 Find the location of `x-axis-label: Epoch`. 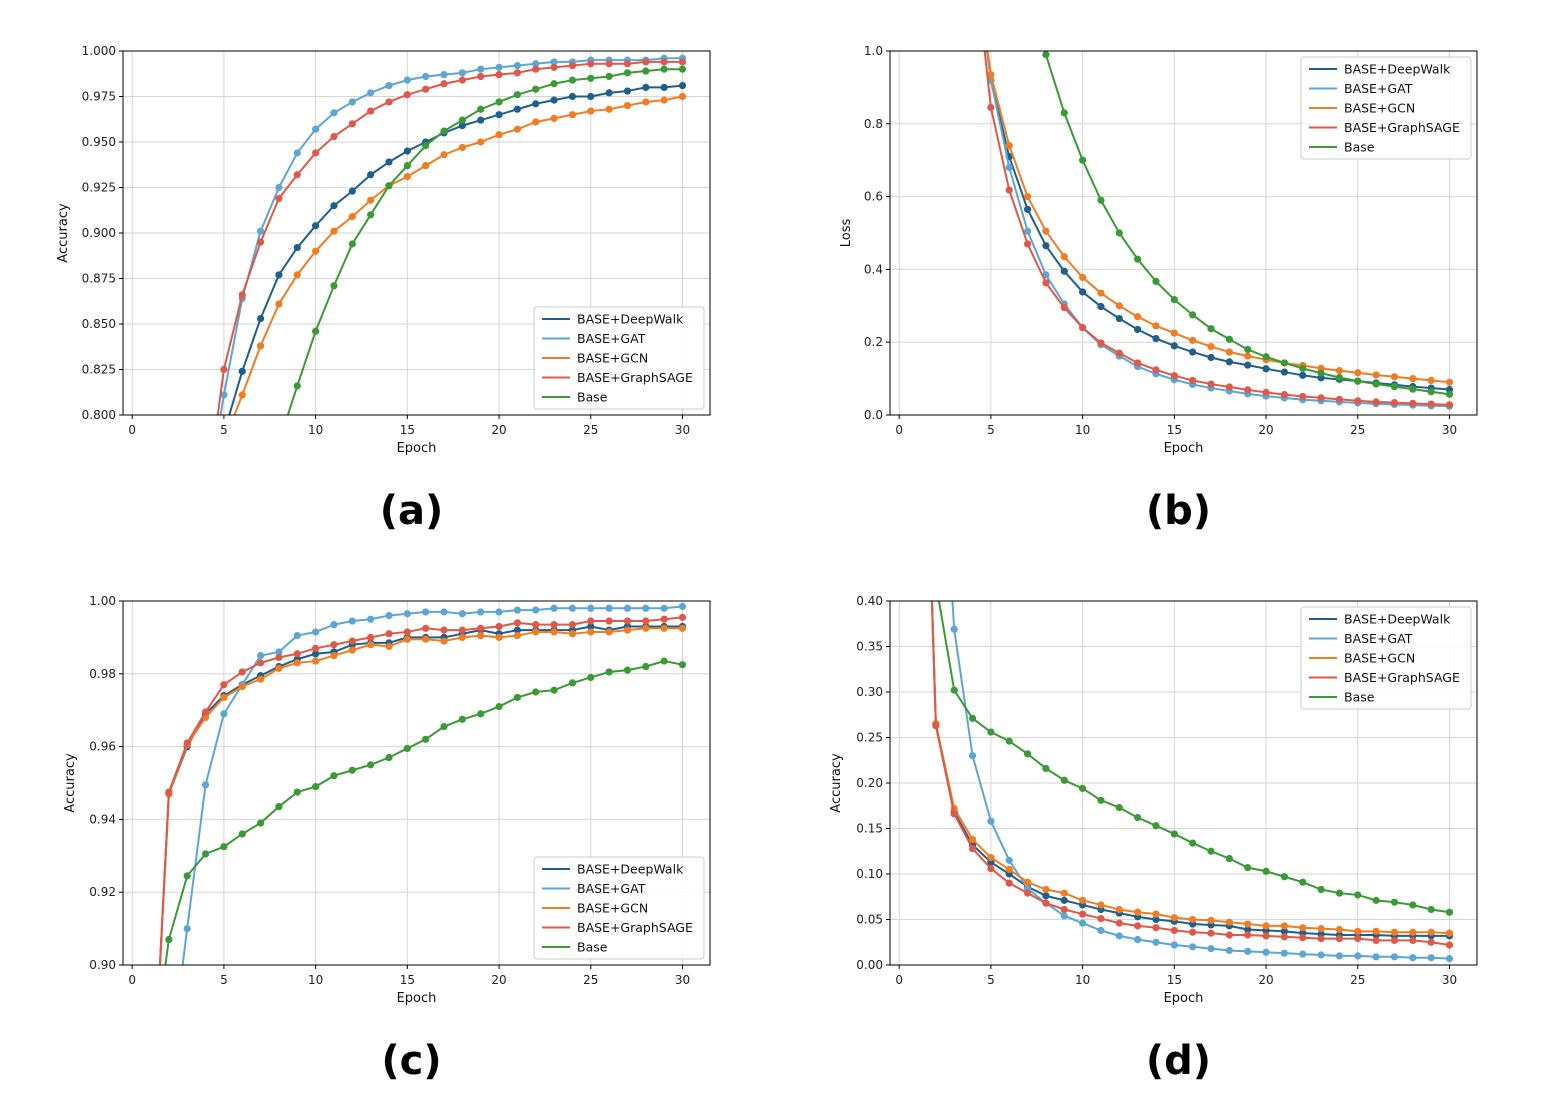

x-axis-label: Epoch is located at coordinates (1184, 998).